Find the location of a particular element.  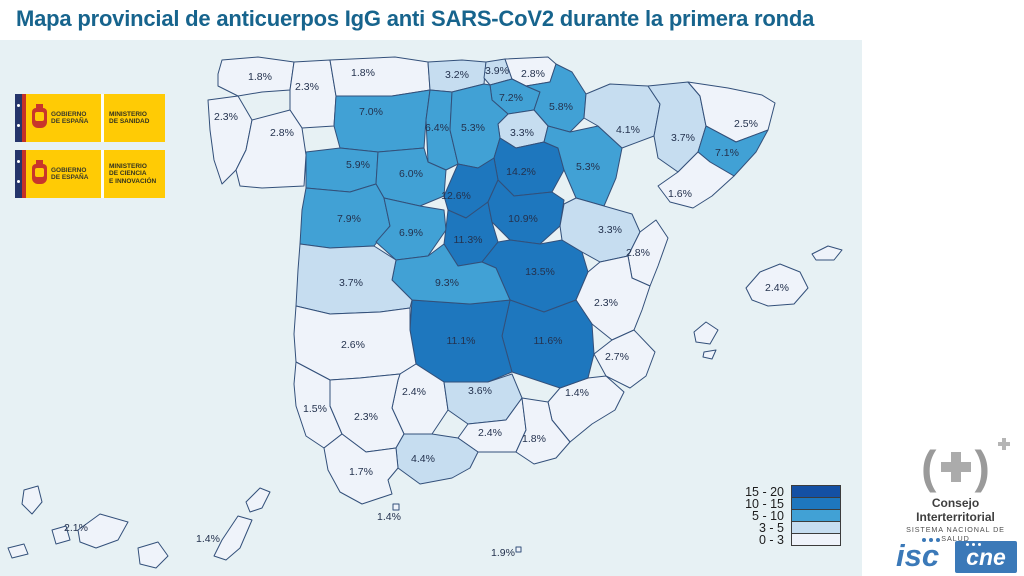

consejo-subtitle: SISTEMA NACIONAL DE SALUD is located at coordinates (955, 534).